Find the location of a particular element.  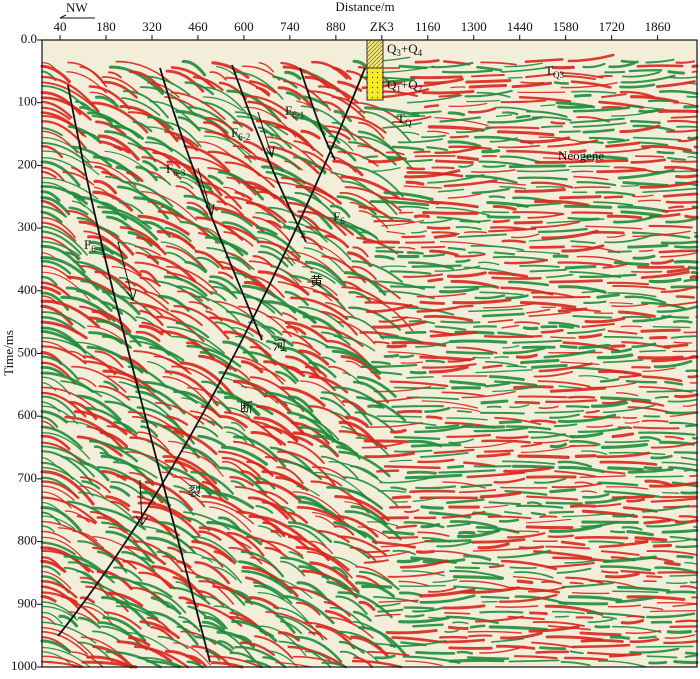

x-tick-label: 1720 is located at coordinates (612, 26).